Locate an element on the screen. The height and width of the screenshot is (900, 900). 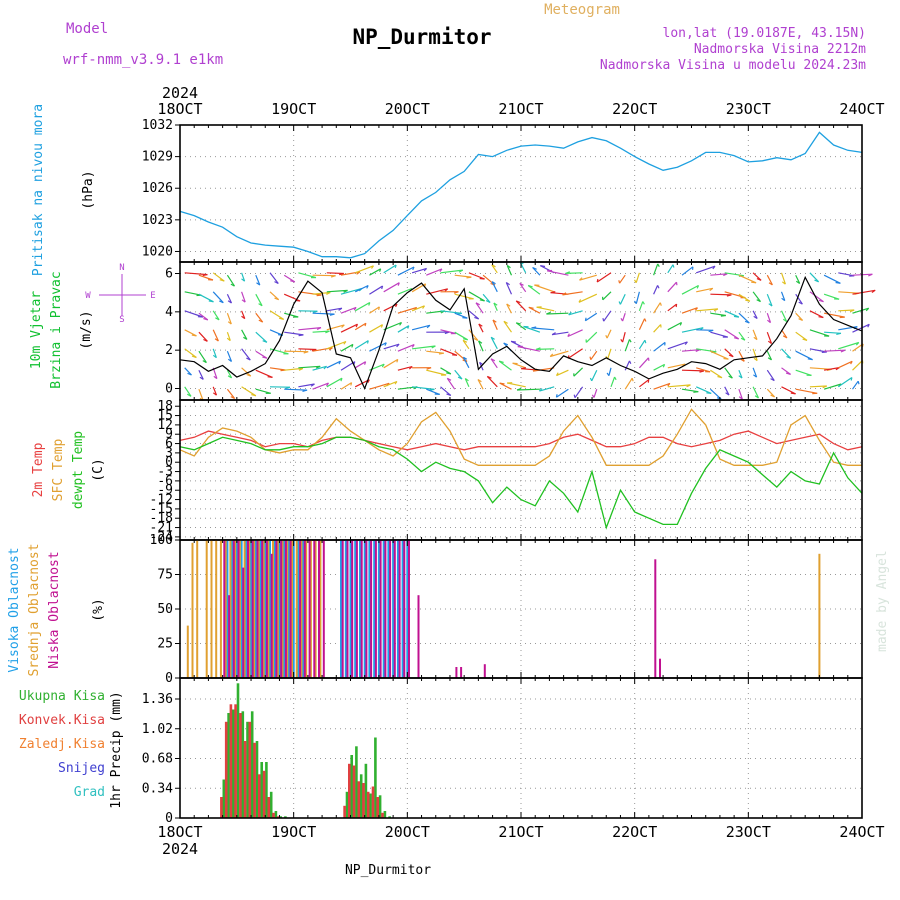
precip-ytick-label: 0 is located at coordinates (169, 818).